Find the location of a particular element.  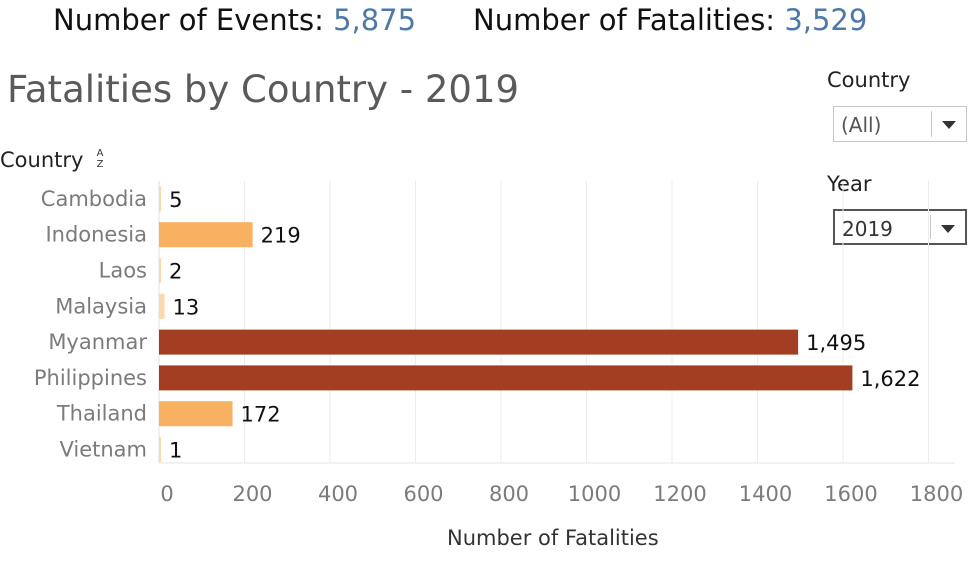

y-category-label: Malaysia is located at coordinates (101, 306).